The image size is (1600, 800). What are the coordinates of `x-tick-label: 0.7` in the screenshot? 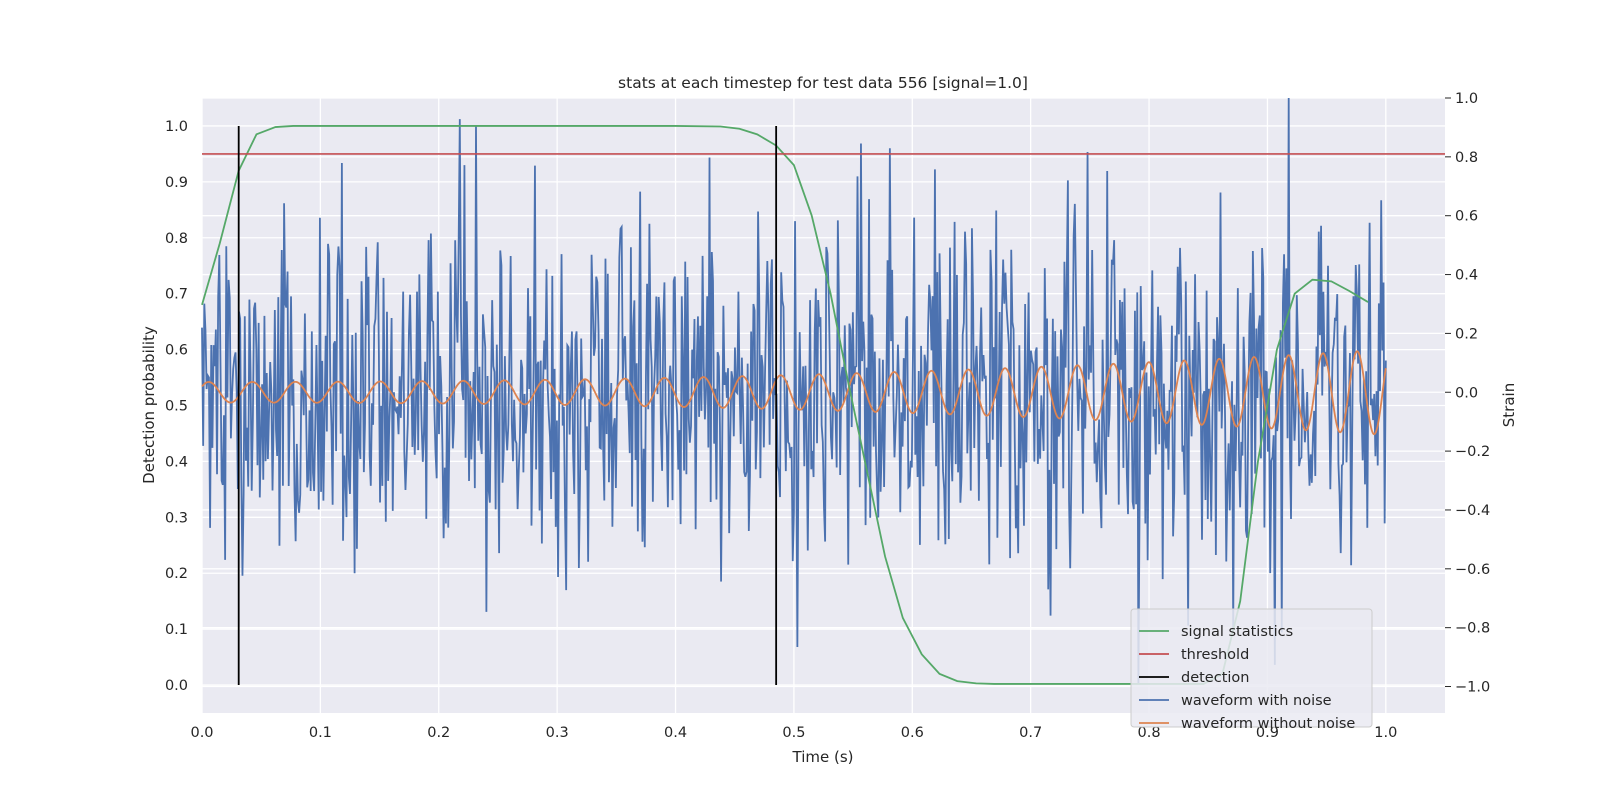 It's located at (1030, 733).